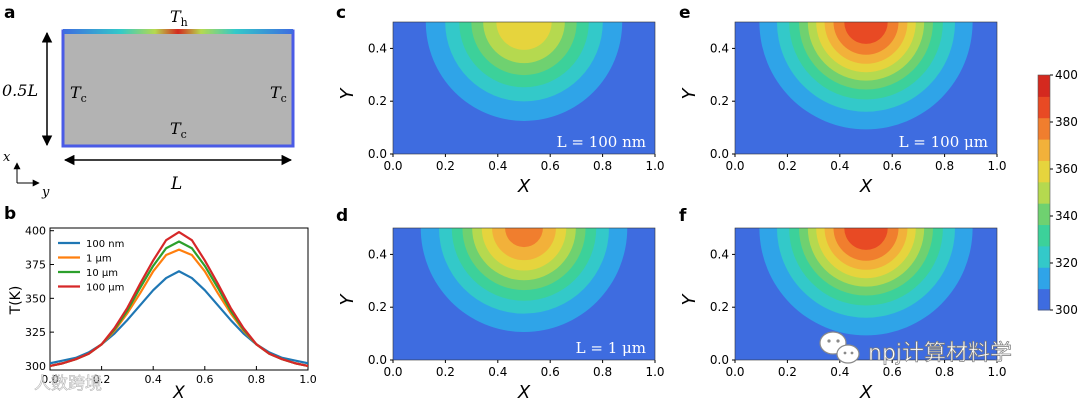 Image resolution: width=1080 pixels, height=402 pixels. Describe the element at coordinates (9, 13) in the screenshot. I see `panel-letter-a: a` at that location.